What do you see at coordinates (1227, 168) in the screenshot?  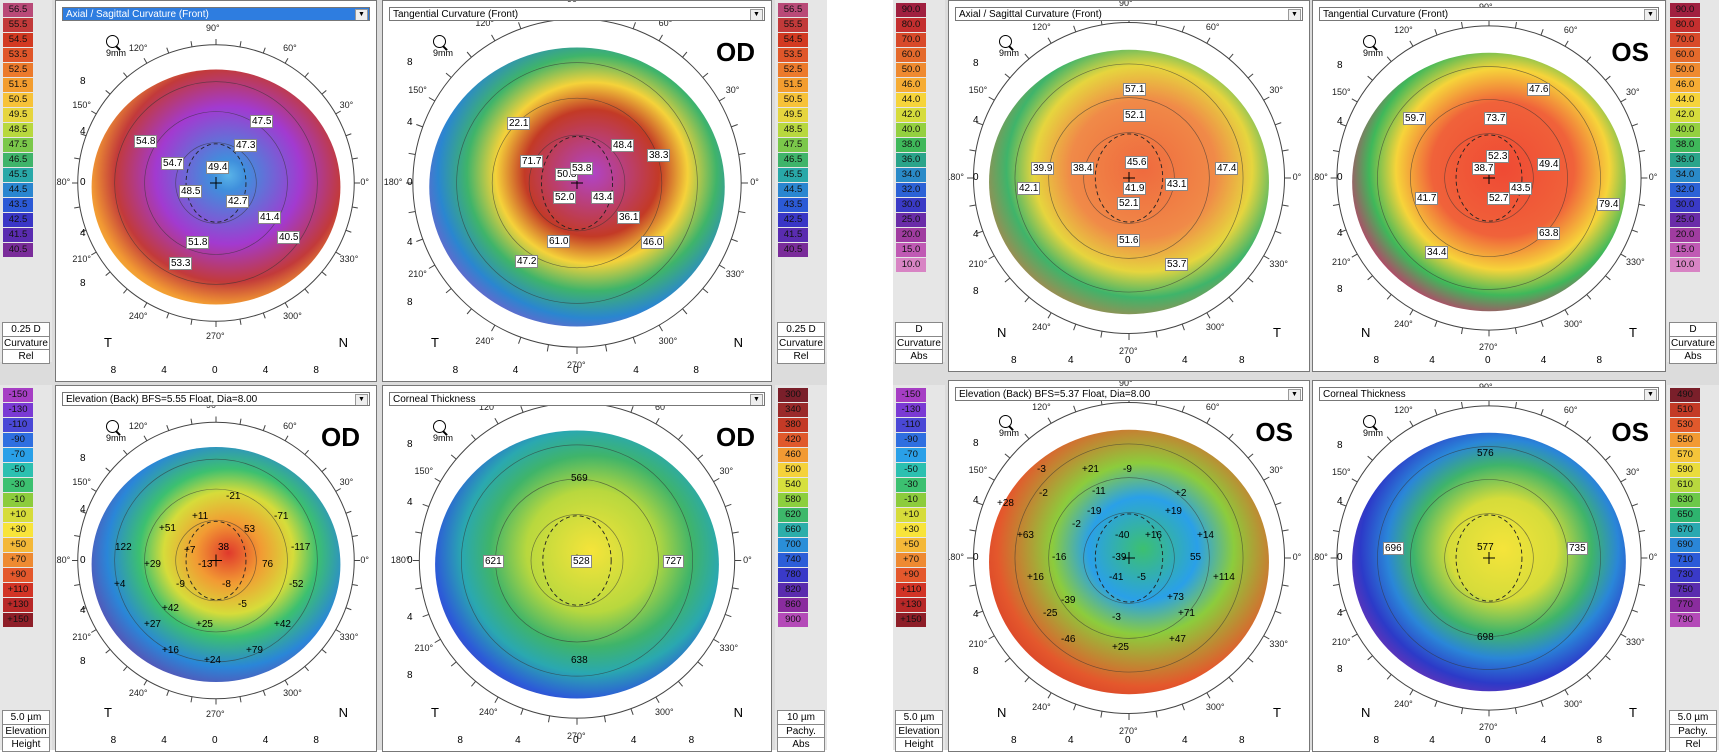 I see `map-value: 47.4` at bounding box center [1227, 168].